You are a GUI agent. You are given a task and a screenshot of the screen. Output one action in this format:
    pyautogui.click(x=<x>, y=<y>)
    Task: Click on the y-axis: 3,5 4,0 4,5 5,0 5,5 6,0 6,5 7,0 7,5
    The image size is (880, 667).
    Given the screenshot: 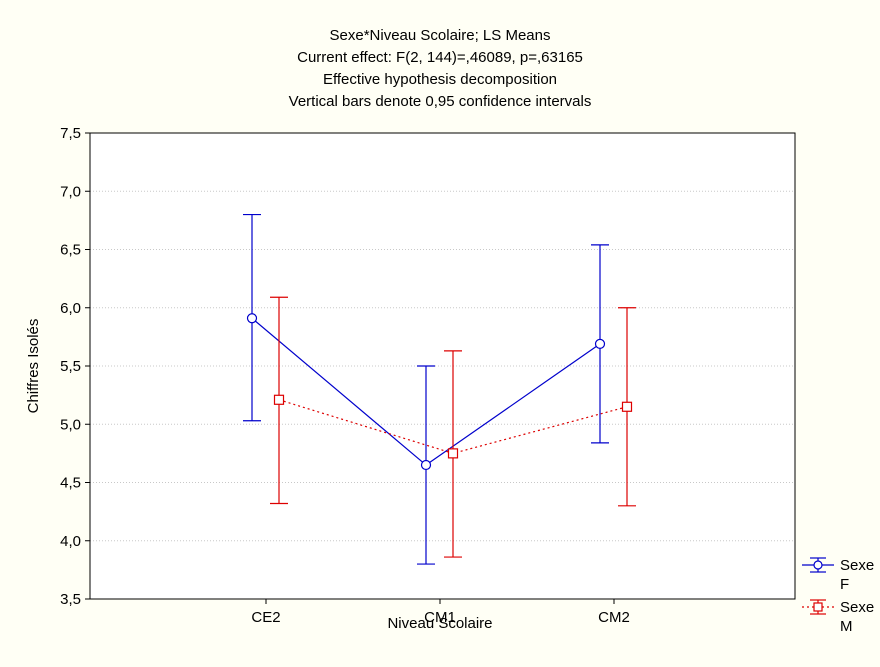 What is the action you would take?
    pyautogui.click(x=75, y=366)
    